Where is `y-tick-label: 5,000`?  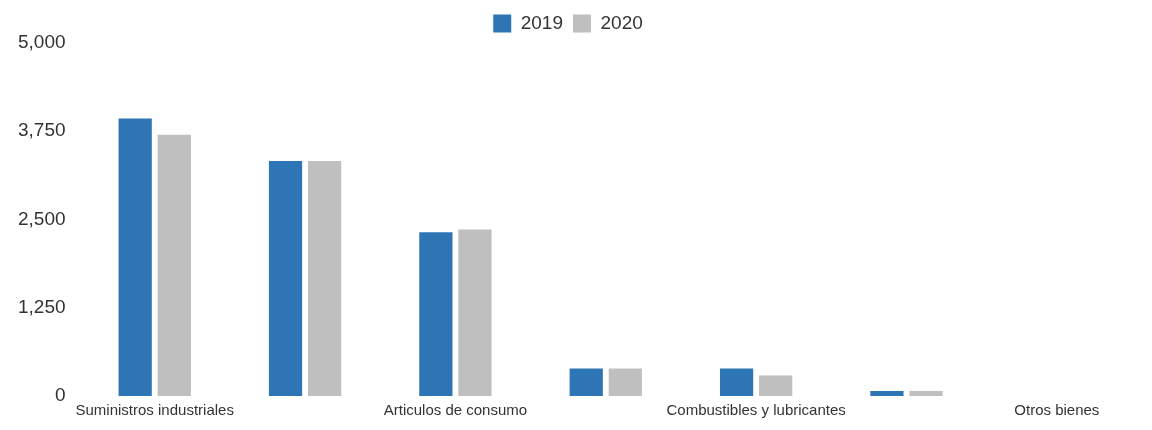
y-tick-label: 5,000 is located at coordinates (42, 42).